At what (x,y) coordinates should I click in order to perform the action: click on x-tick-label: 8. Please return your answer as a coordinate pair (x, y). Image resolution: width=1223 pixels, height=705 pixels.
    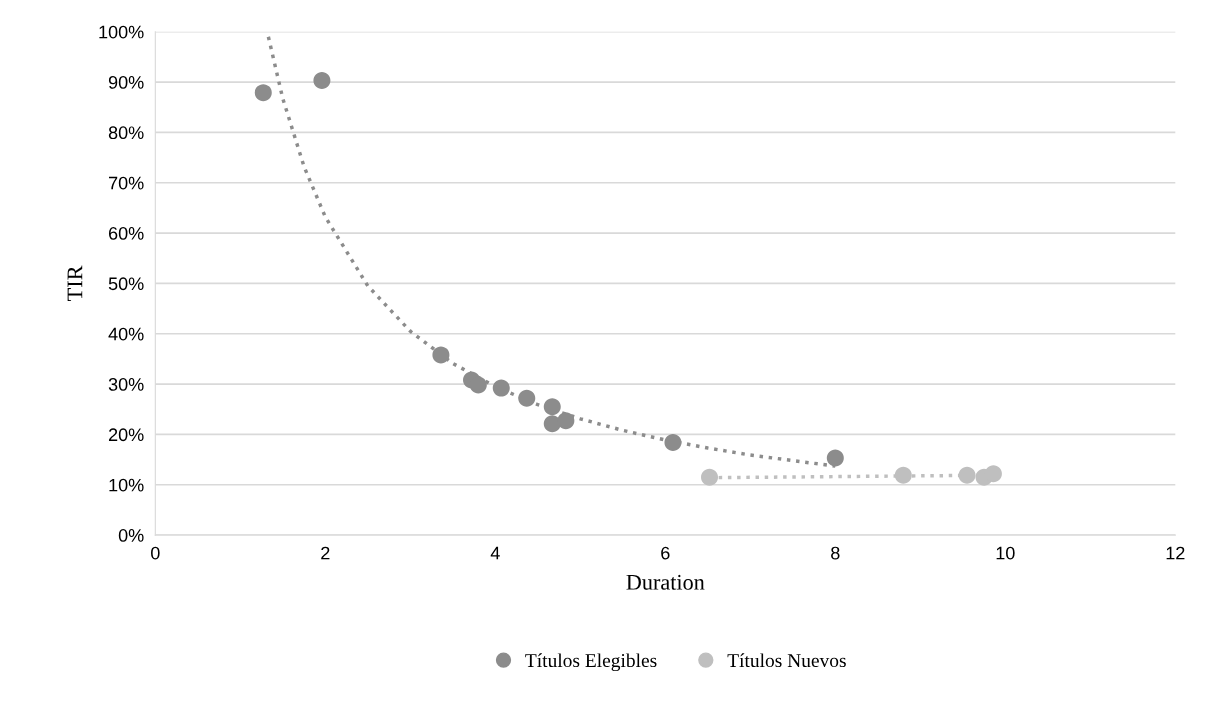
    Looking at the image, I should click on (835, 553).